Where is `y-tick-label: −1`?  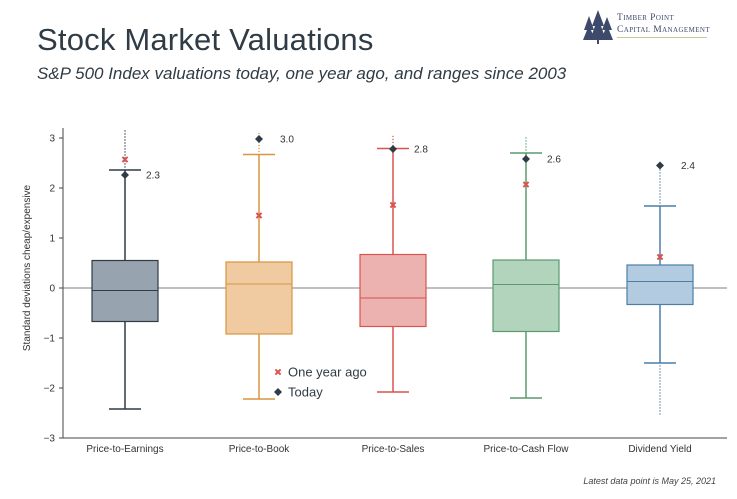 y-tick-label: −1 is located at coordinates (50, 339).